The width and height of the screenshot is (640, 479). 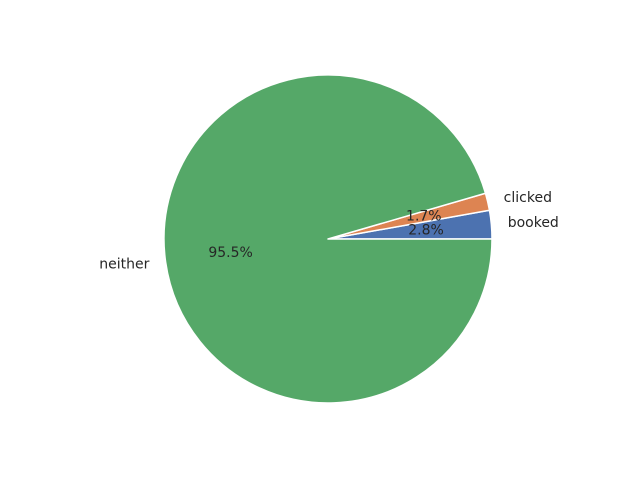 I want to click on slice-pct-booked: 2.8%, so click(x=426, y=230).